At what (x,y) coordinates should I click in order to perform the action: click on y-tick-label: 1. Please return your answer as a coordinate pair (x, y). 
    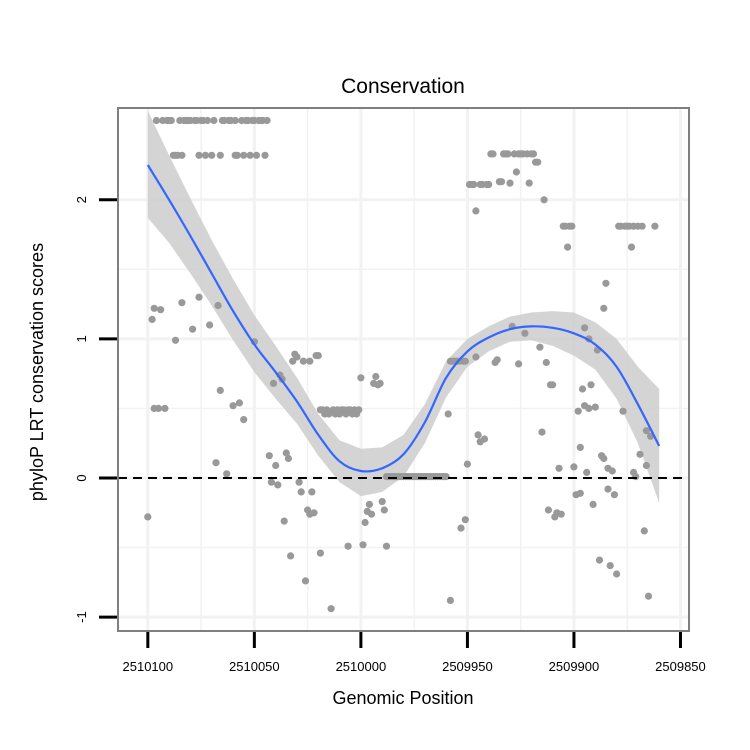
    Looking at the image, I should click on (81, 338).